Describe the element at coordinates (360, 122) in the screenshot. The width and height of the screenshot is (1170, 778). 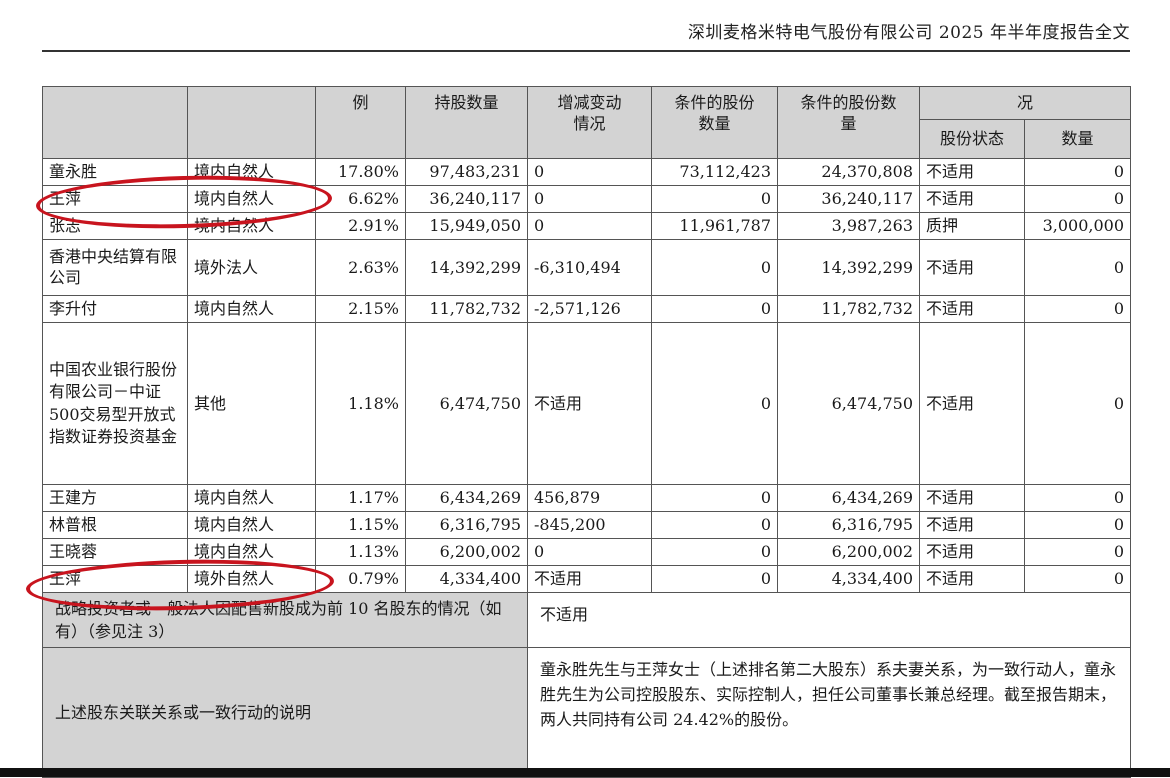
I see `header-ratio: 例` at that location.